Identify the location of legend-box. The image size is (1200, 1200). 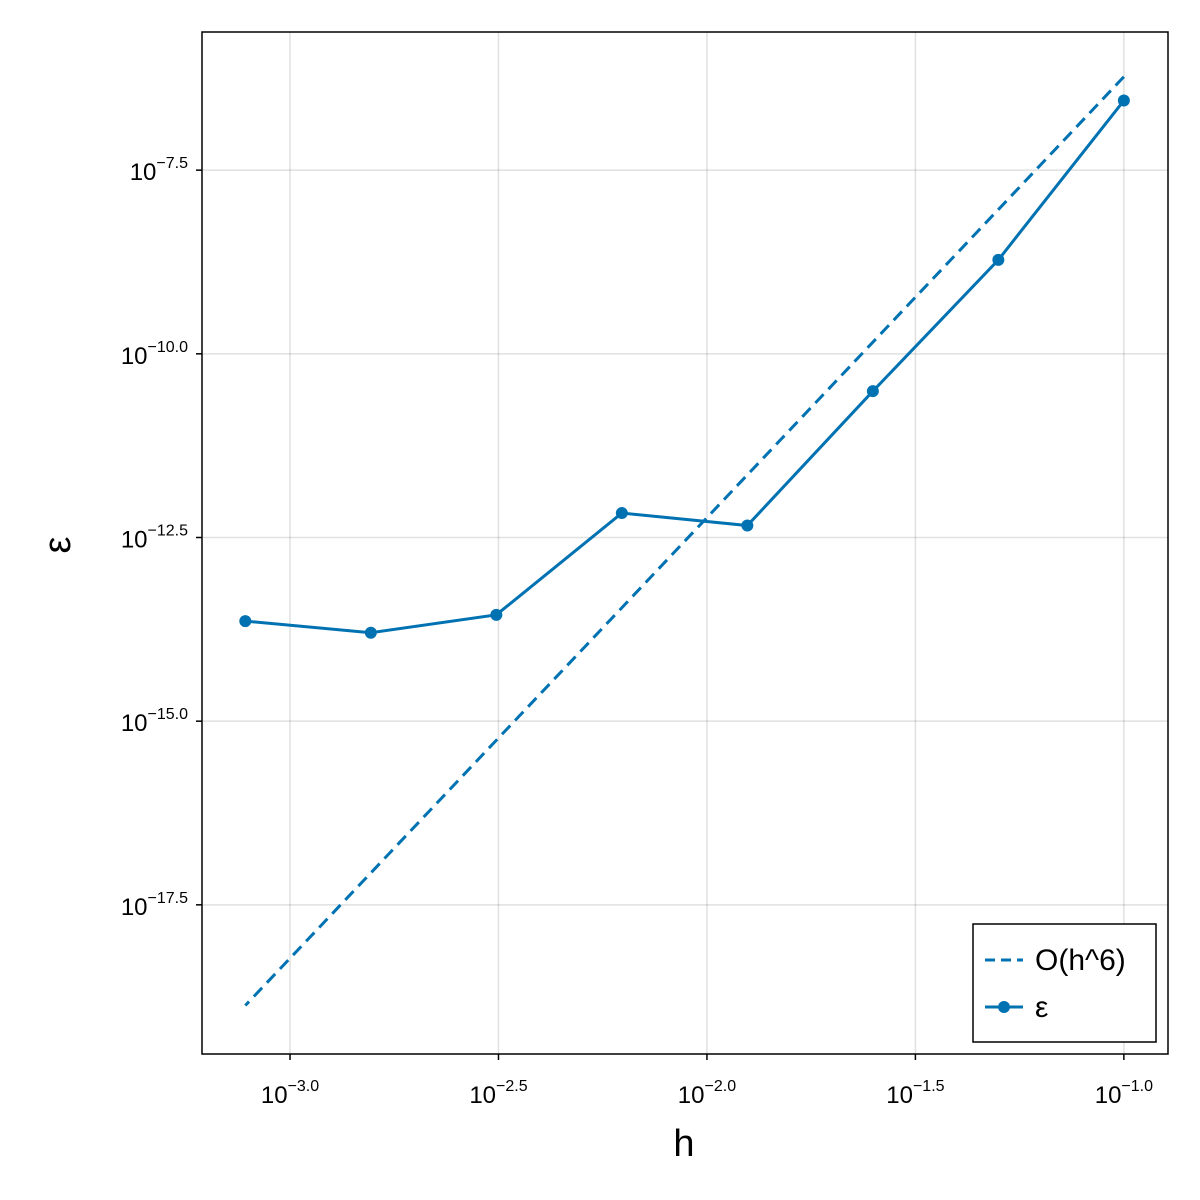
(1064, 983).